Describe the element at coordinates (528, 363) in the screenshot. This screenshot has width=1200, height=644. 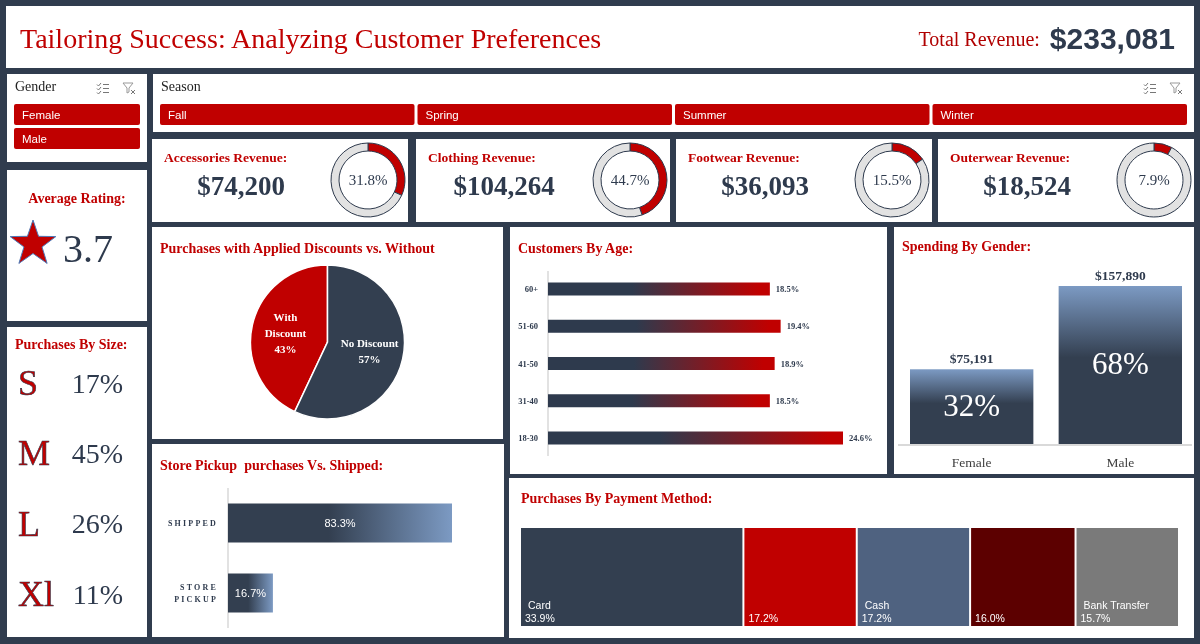
I see `y-tick-label: 41-50` at that location.